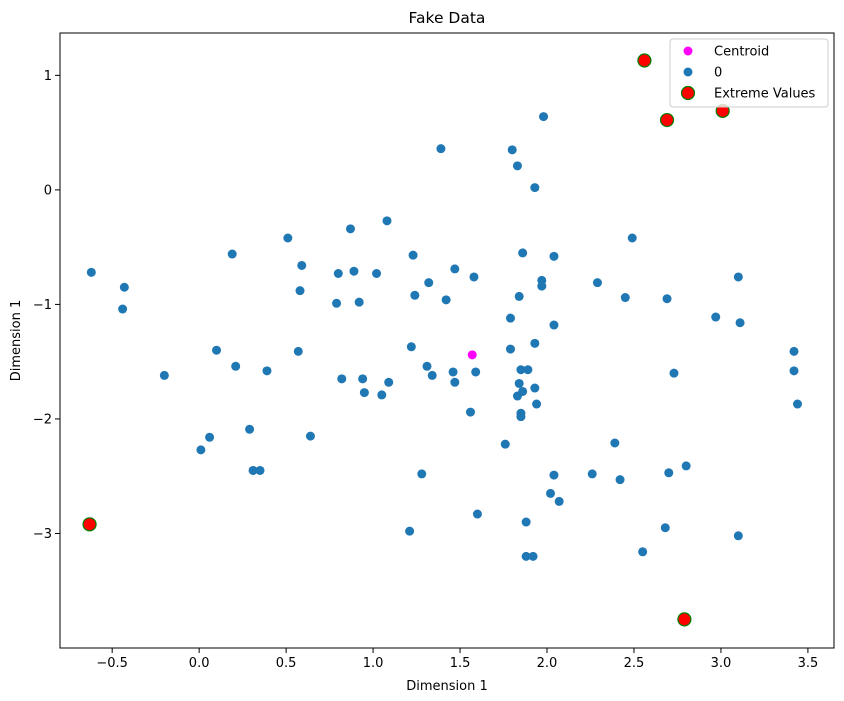 This screenshot has height=701, width=844. I want to click on chart-title: Fake Data, so click(447, 18).